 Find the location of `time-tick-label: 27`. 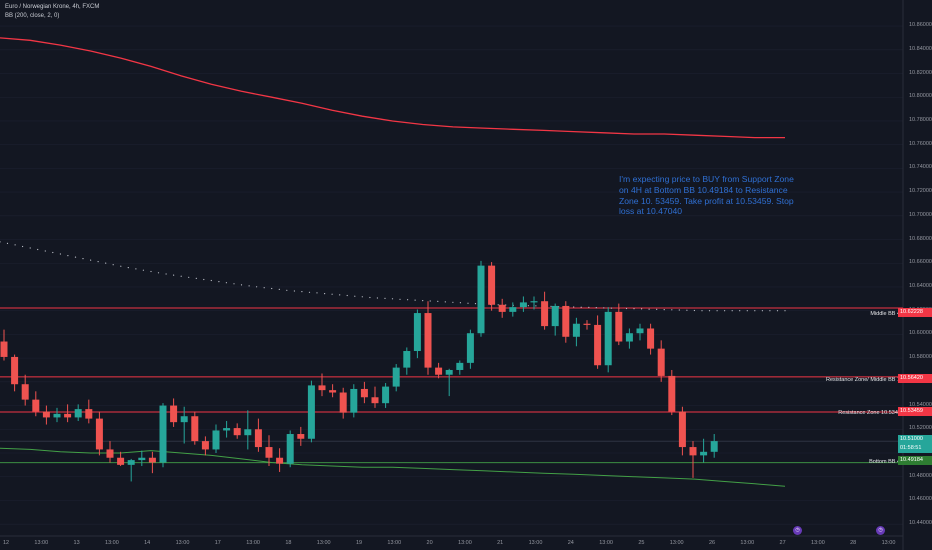

time-tick-label: 27 is located at coordinates (782, 543).